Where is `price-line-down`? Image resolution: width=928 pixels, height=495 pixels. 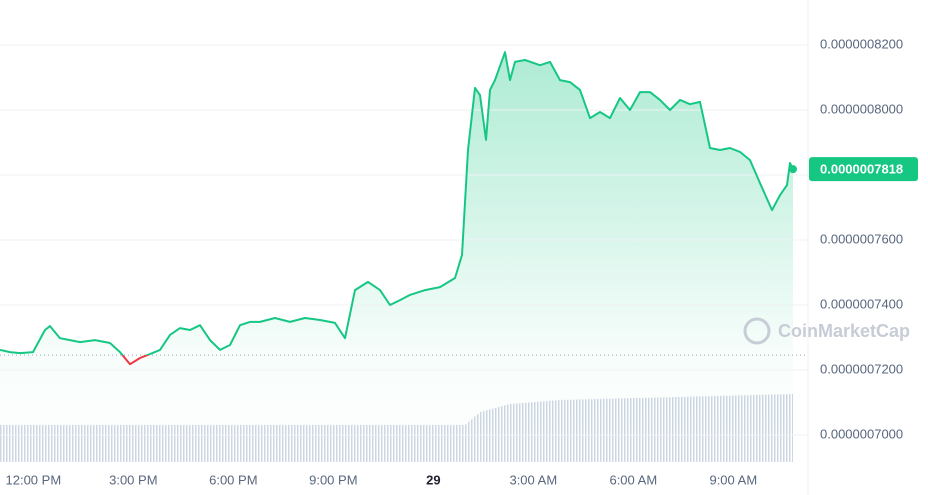 price-line-down is located at coordinates (136, 360).